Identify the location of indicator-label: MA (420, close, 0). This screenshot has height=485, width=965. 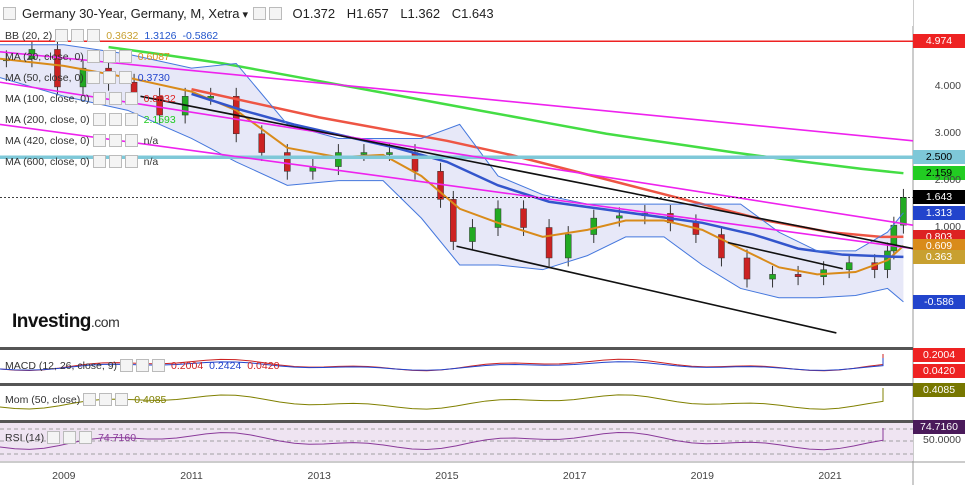
(47, 140).